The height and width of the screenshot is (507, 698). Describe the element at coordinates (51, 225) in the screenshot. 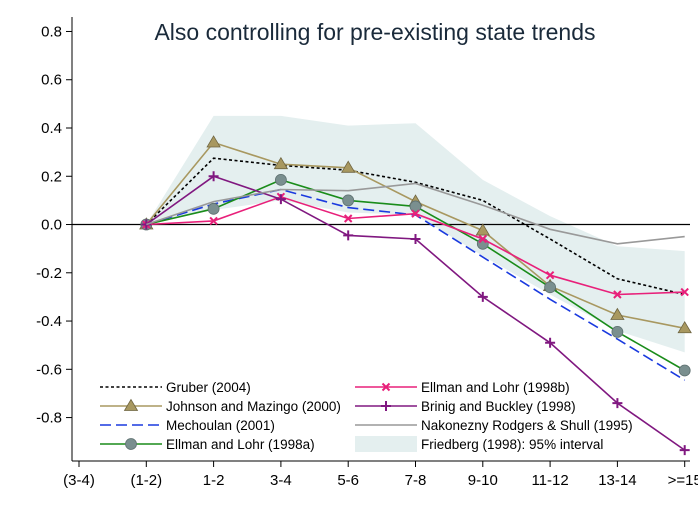

I see `y-tick-label: 0.0` at that location.